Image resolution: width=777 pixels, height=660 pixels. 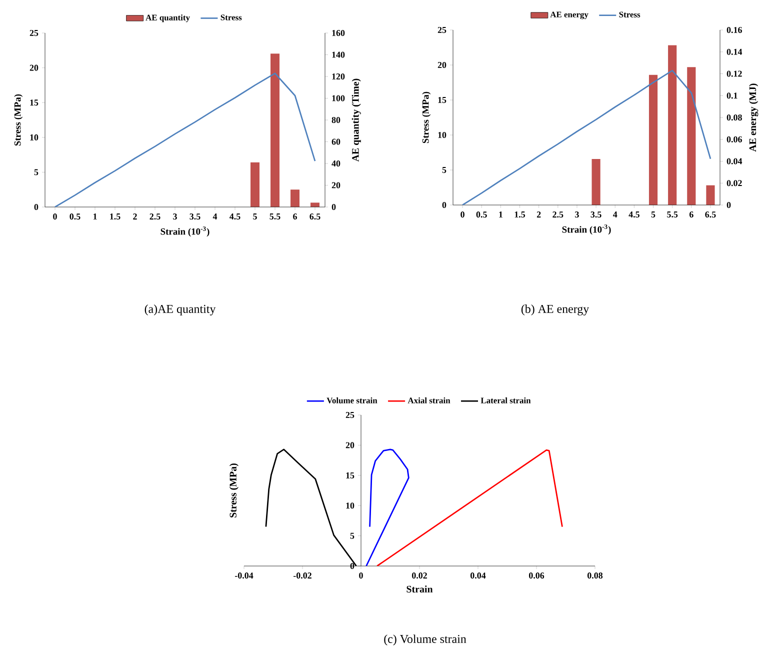 What do you see at coordinates (569, 16) in the screenshot?
I see `legend-label: AE energy` at bounding box center [569, 16].